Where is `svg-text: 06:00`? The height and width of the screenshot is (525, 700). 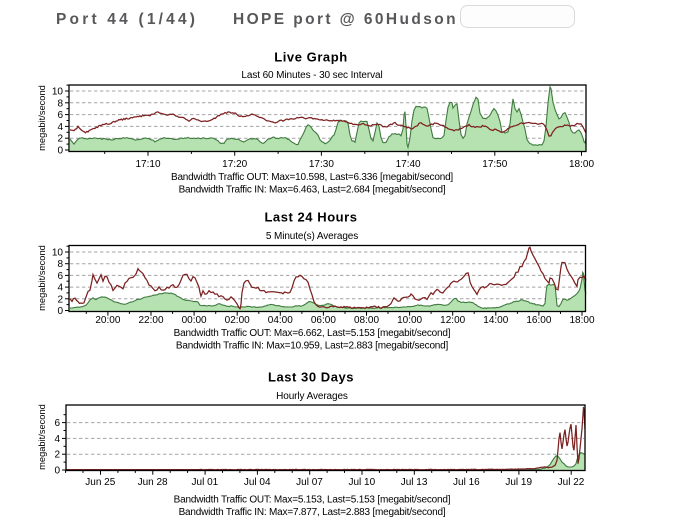
svg-text: 06:00 is located at coordinates (323, 320).